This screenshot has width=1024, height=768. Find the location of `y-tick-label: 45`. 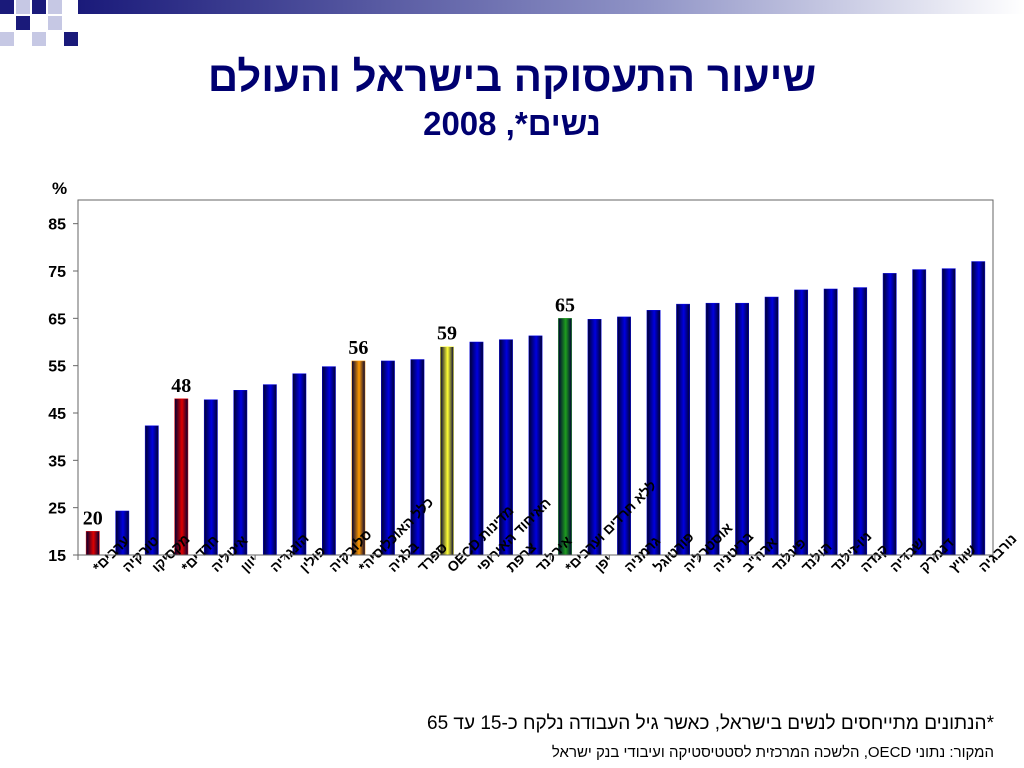

y-tick-label: 45 is located at coordinates (57, 414).